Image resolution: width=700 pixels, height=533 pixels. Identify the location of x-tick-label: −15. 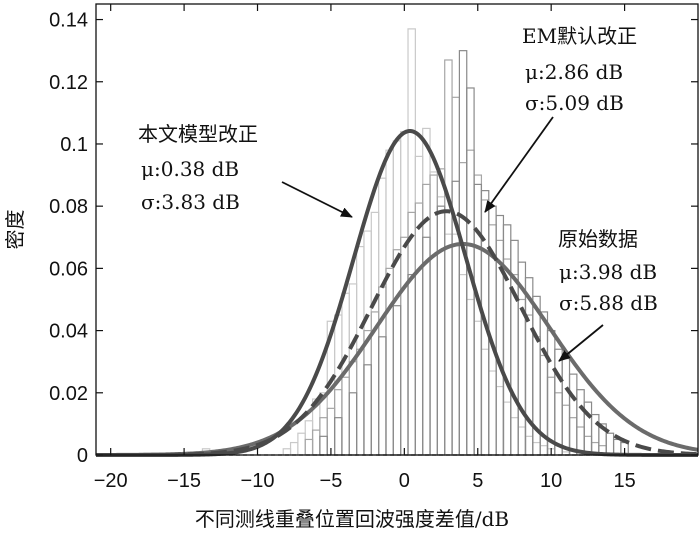
(184, 481).